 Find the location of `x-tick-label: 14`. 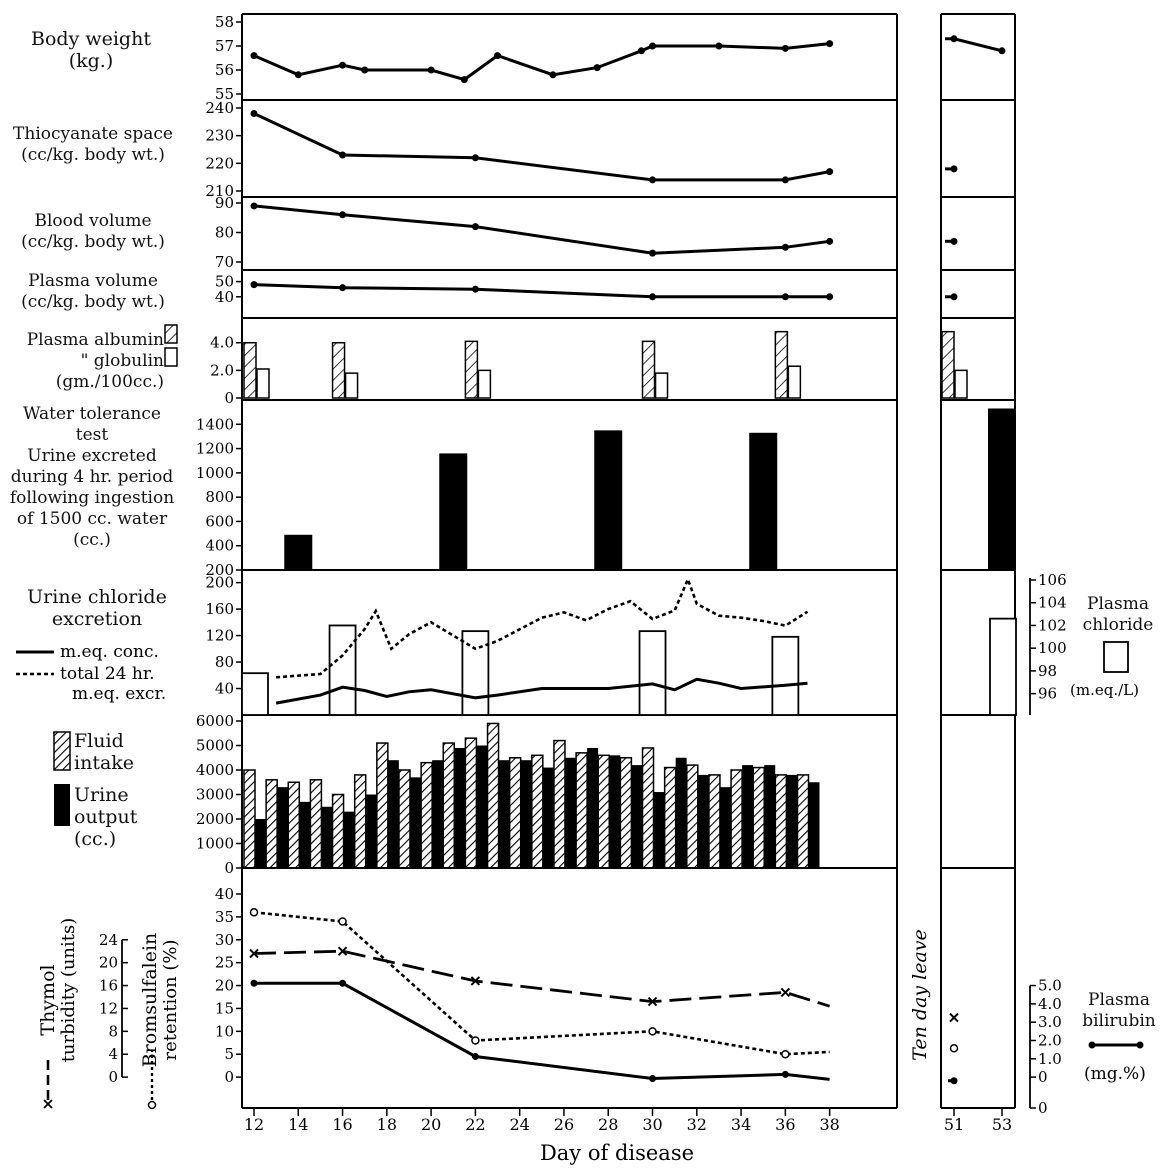

x-tick-label: 14 is located at coordinates (298, 1124).